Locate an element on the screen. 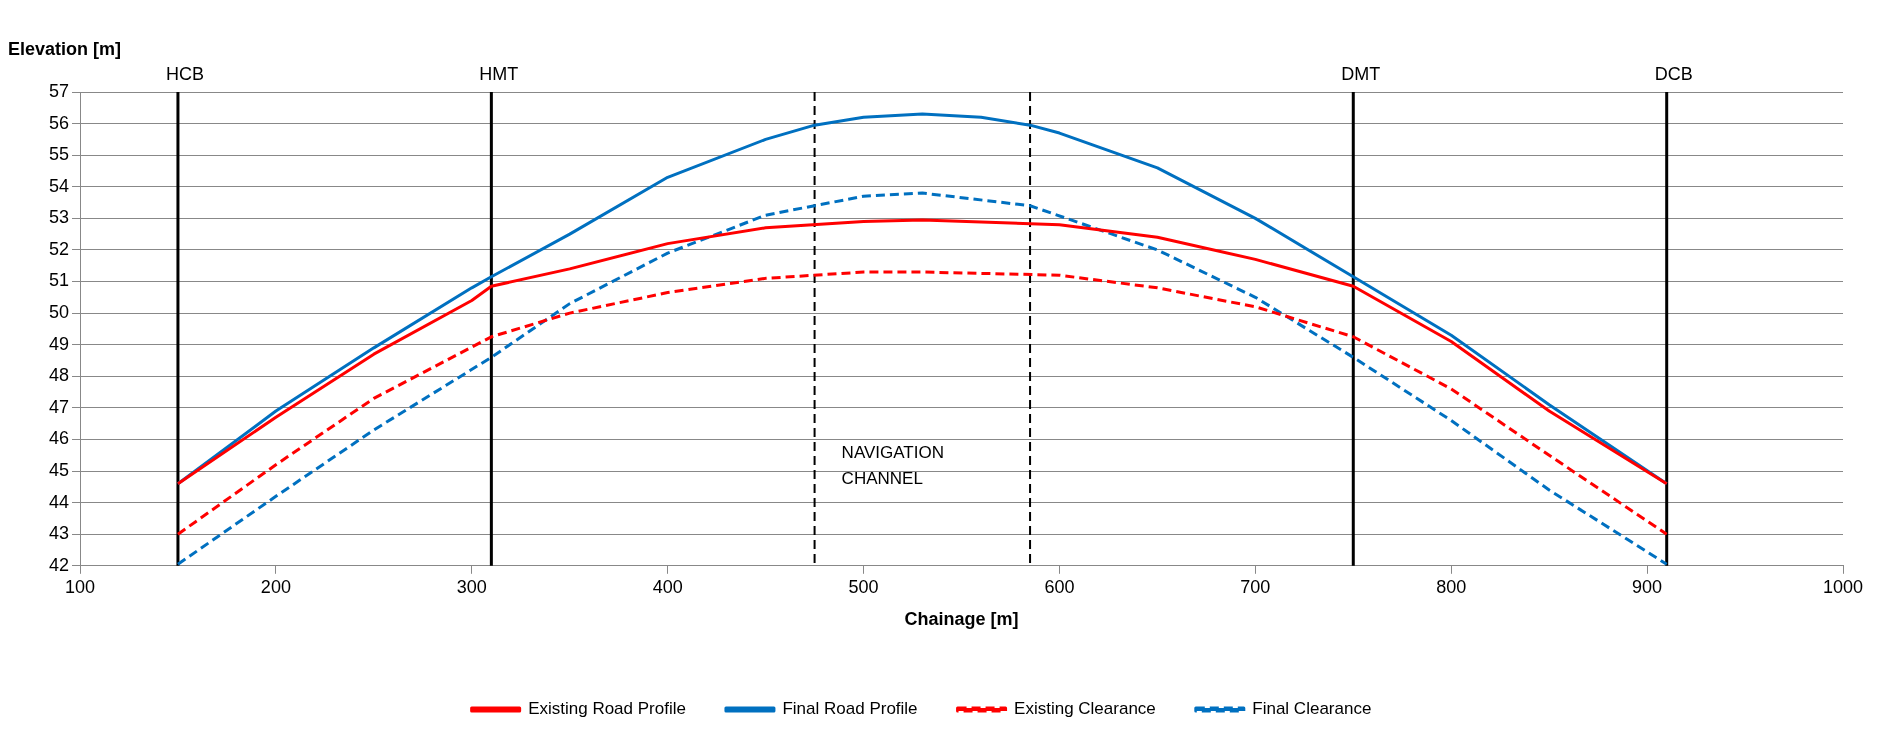 This screenshot has width=1885, height=738. y-tick-label: 45 is located at coordinates (58, 470).